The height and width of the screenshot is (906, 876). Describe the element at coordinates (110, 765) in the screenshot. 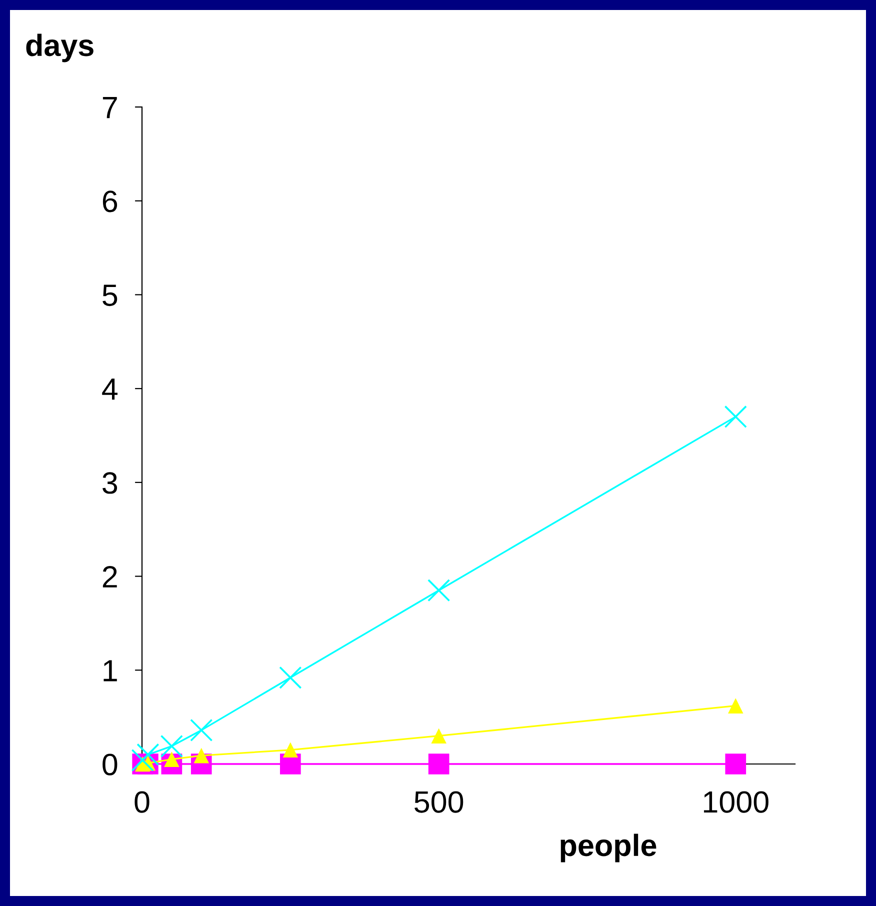

I see `y-tick-label: 0` at that location.